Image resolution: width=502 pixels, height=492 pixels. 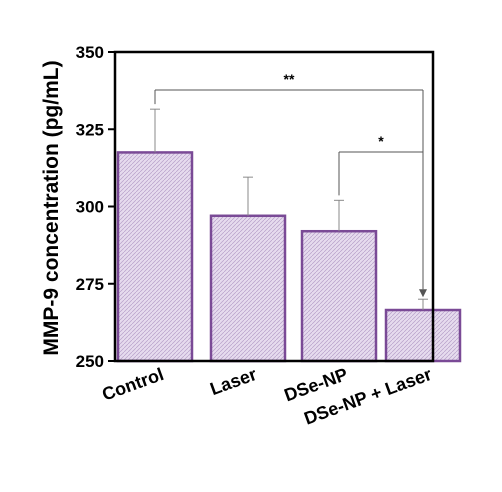 What do you see at coordinates (90, 129) in the screenshot?
I see `y-tick-label: 325` at bounding box center [90, 129].